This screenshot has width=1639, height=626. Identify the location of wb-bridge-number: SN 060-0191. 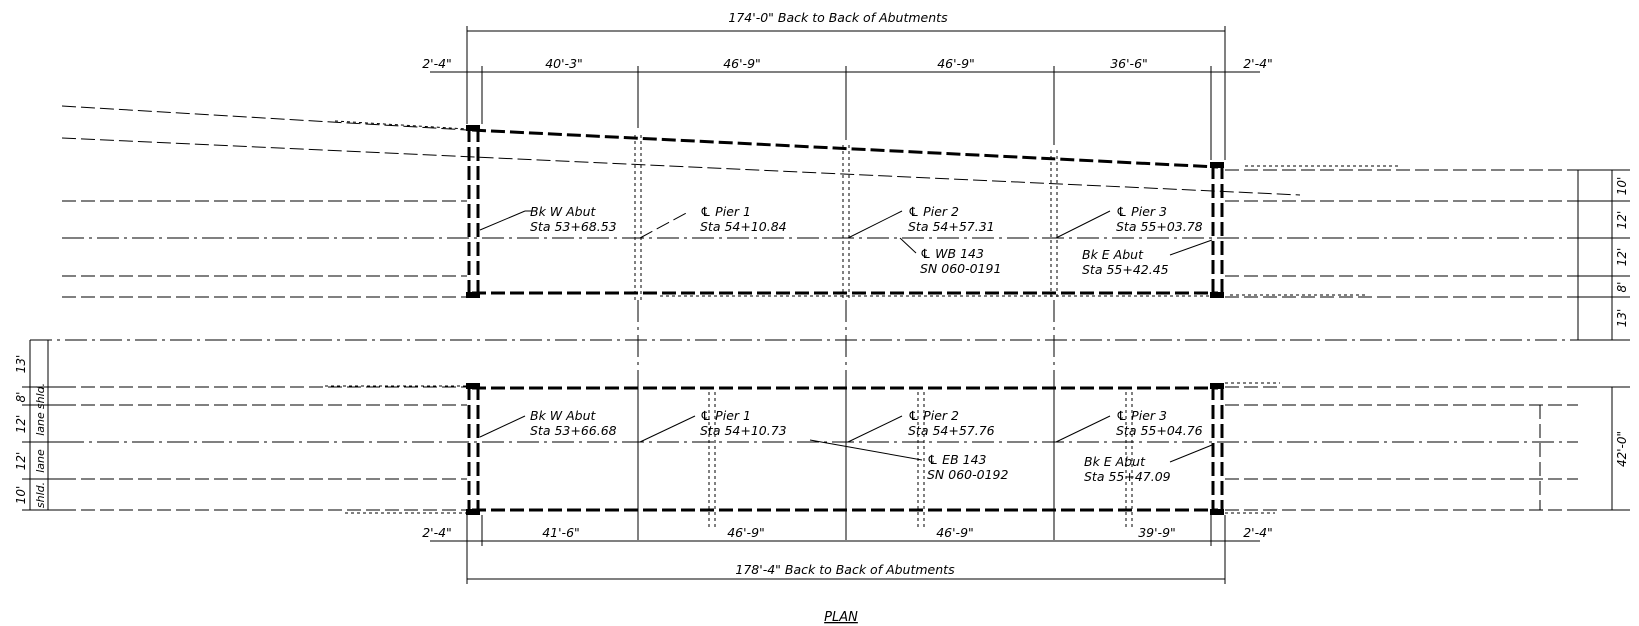
(960, 268).